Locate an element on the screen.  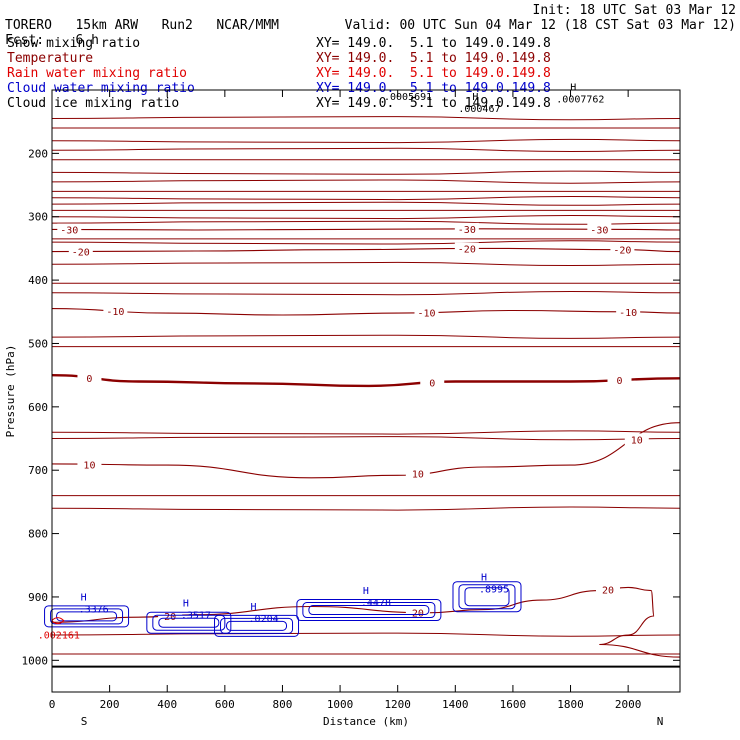
legend-item-1: Temperature is located at coordinates (50, 58).